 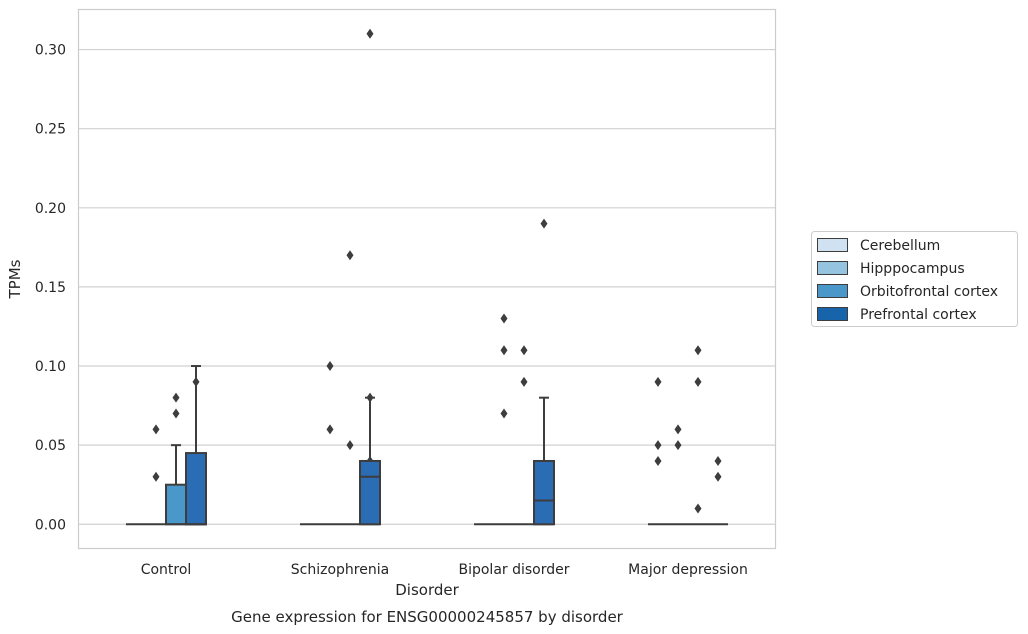 I want to click on y-tick-label: 0.00, so click(x=50, y=525).